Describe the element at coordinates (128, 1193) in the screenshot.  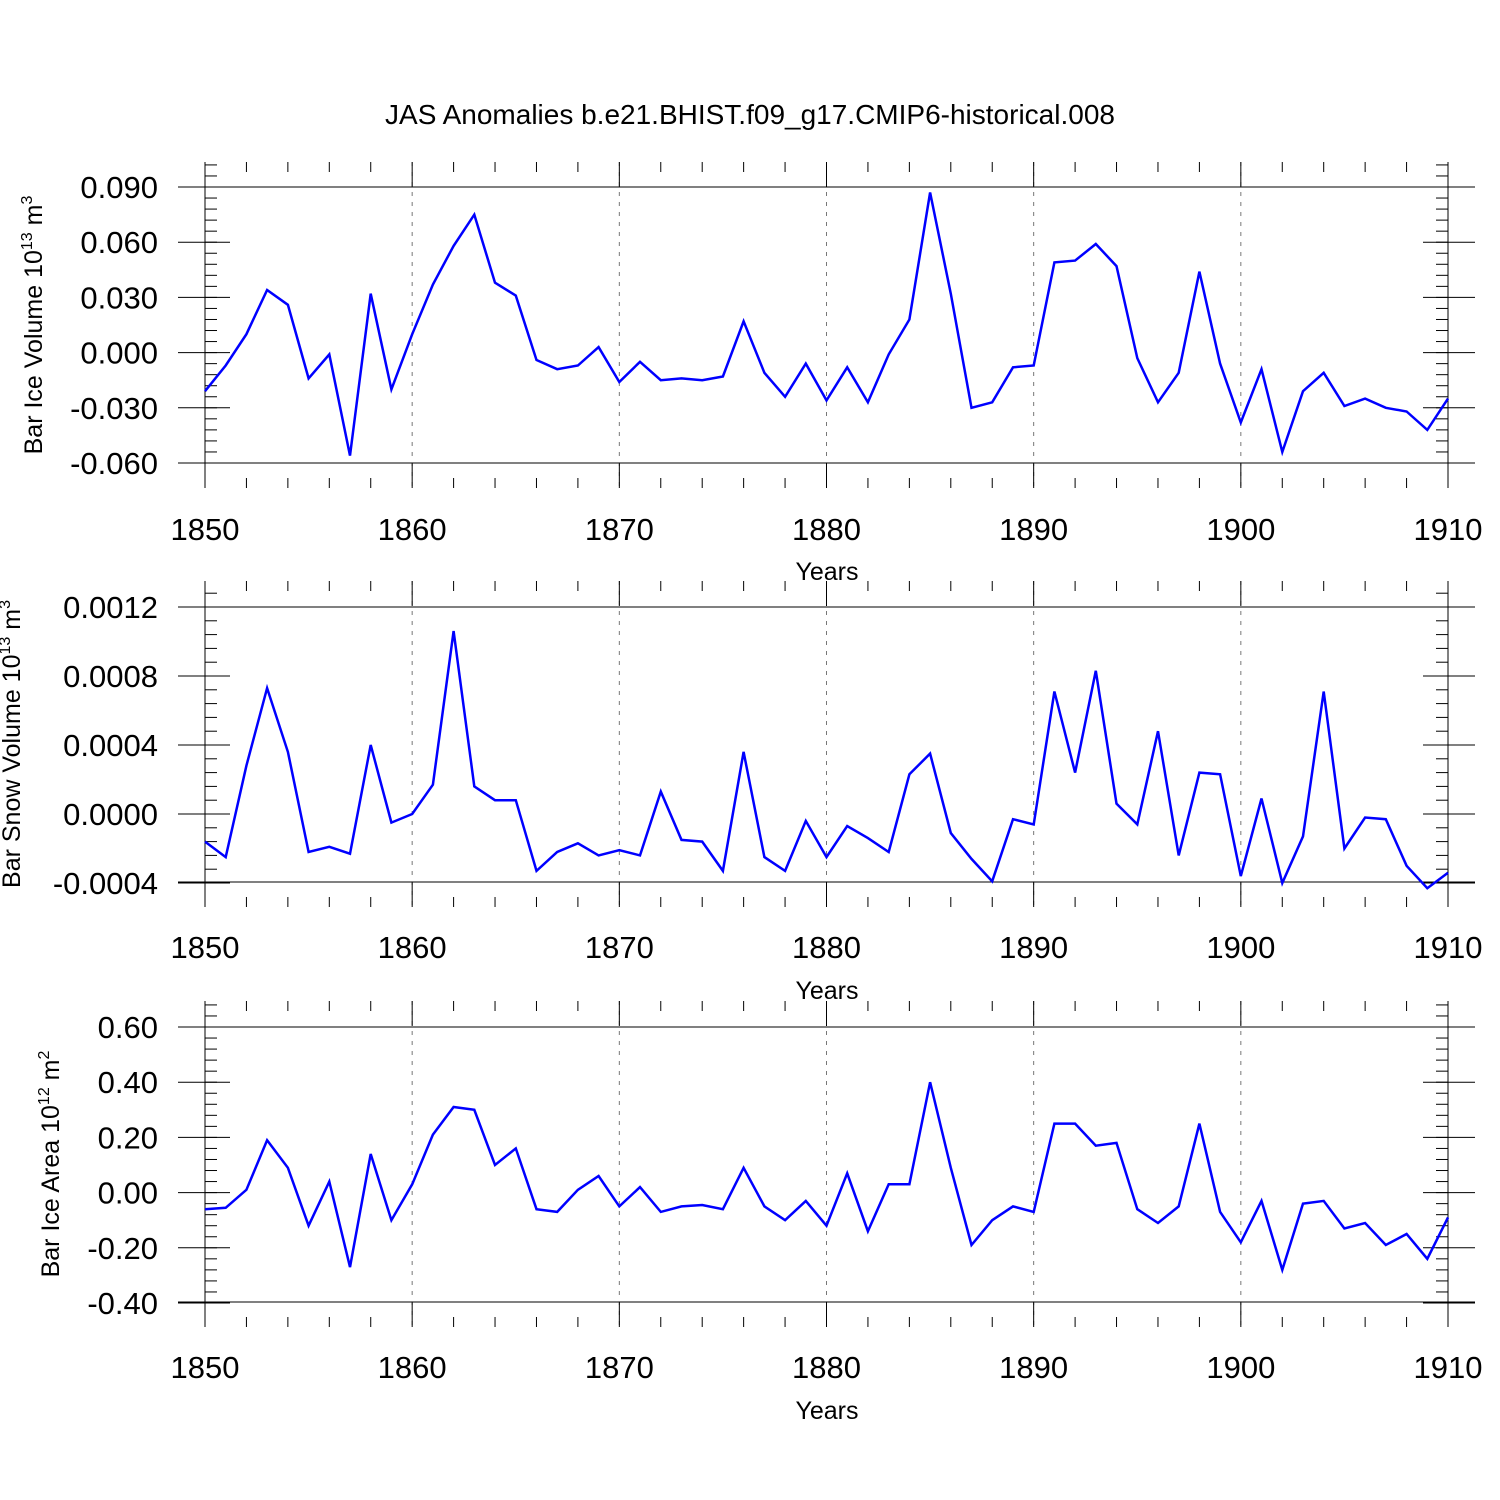
I see `y-tick-label: 0.00` at that location.